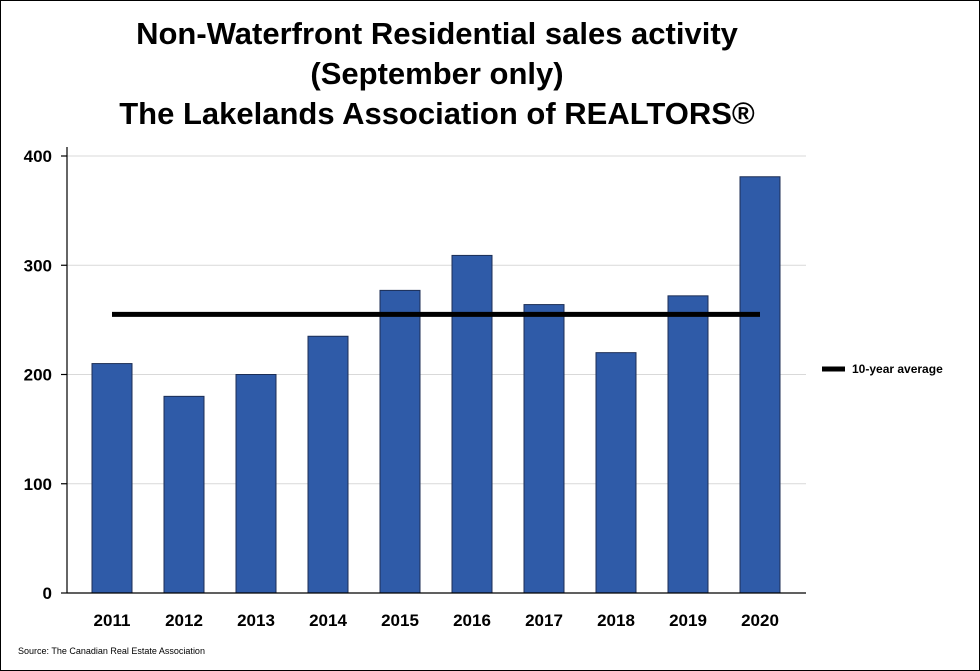 The width and height of the screenshot is (980, 671). What do you see at coordinates (544, 620) in the screenshot?
I see `x-tick-label: 2017` at bounding box center [544, 620].